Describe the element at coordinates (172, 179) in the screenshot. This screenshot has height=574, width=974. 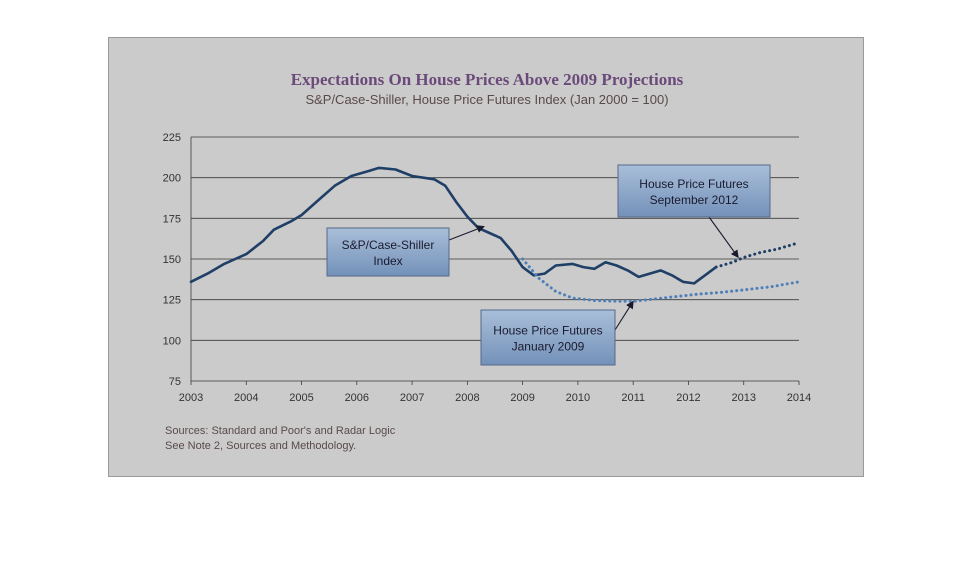
I see `y-tick-label-200: 200` at that location.